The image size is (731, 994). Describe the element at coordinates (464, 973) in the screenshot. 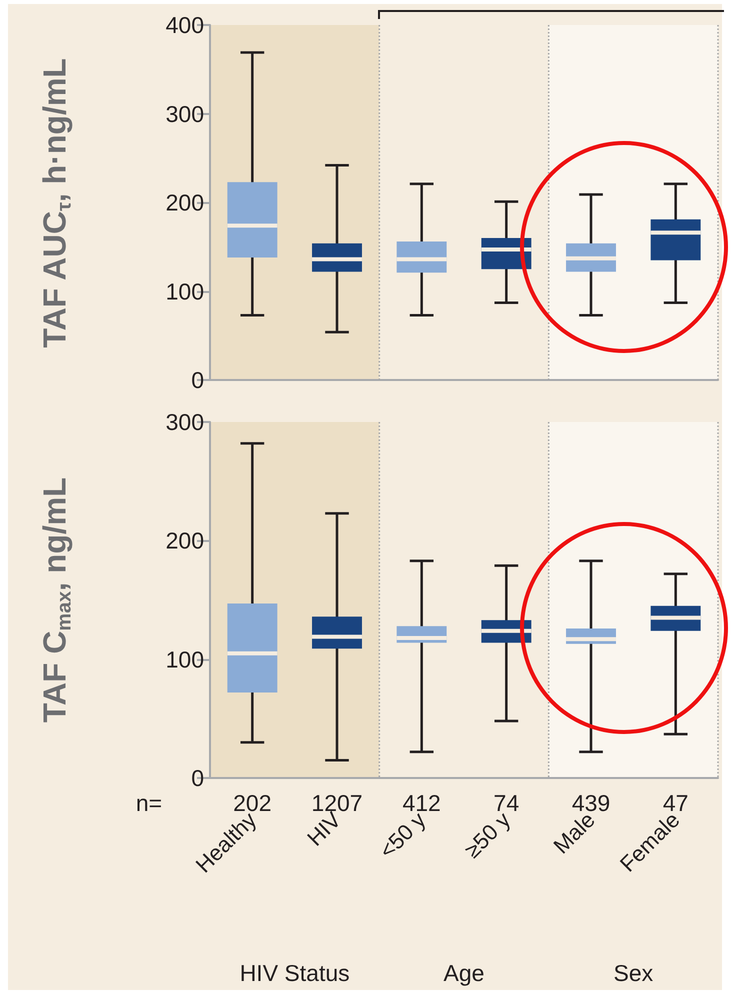

I see `text: Age` at that location.